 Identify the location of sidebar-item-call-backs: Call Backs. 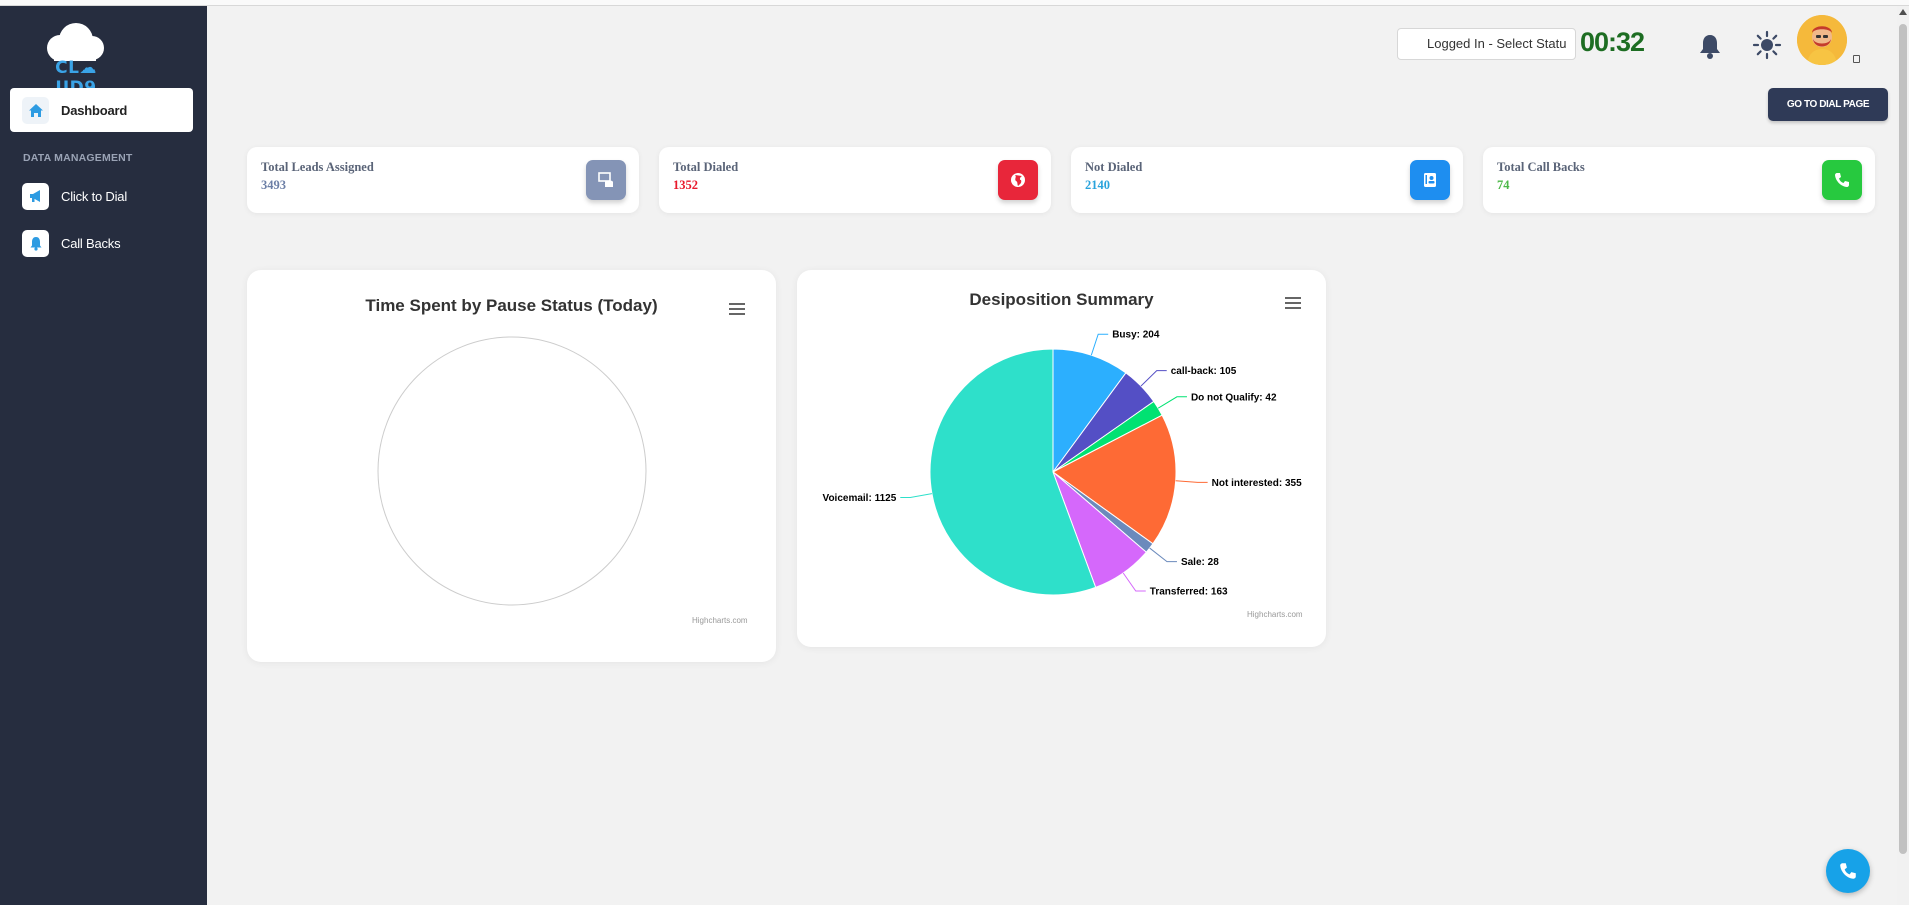
(101, 243).